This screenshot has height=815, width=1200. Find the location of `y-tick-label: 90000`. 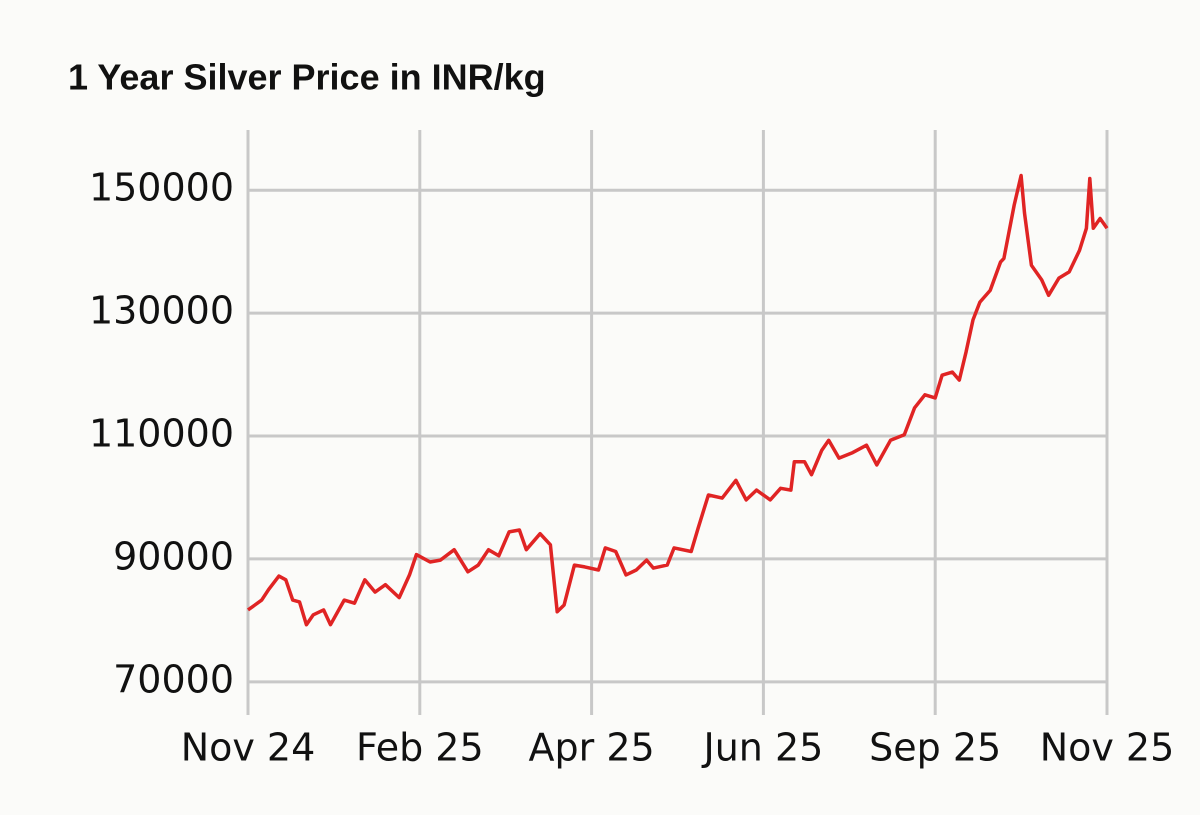

y-tick-label: 90000 is located at coordinates (173, 556).